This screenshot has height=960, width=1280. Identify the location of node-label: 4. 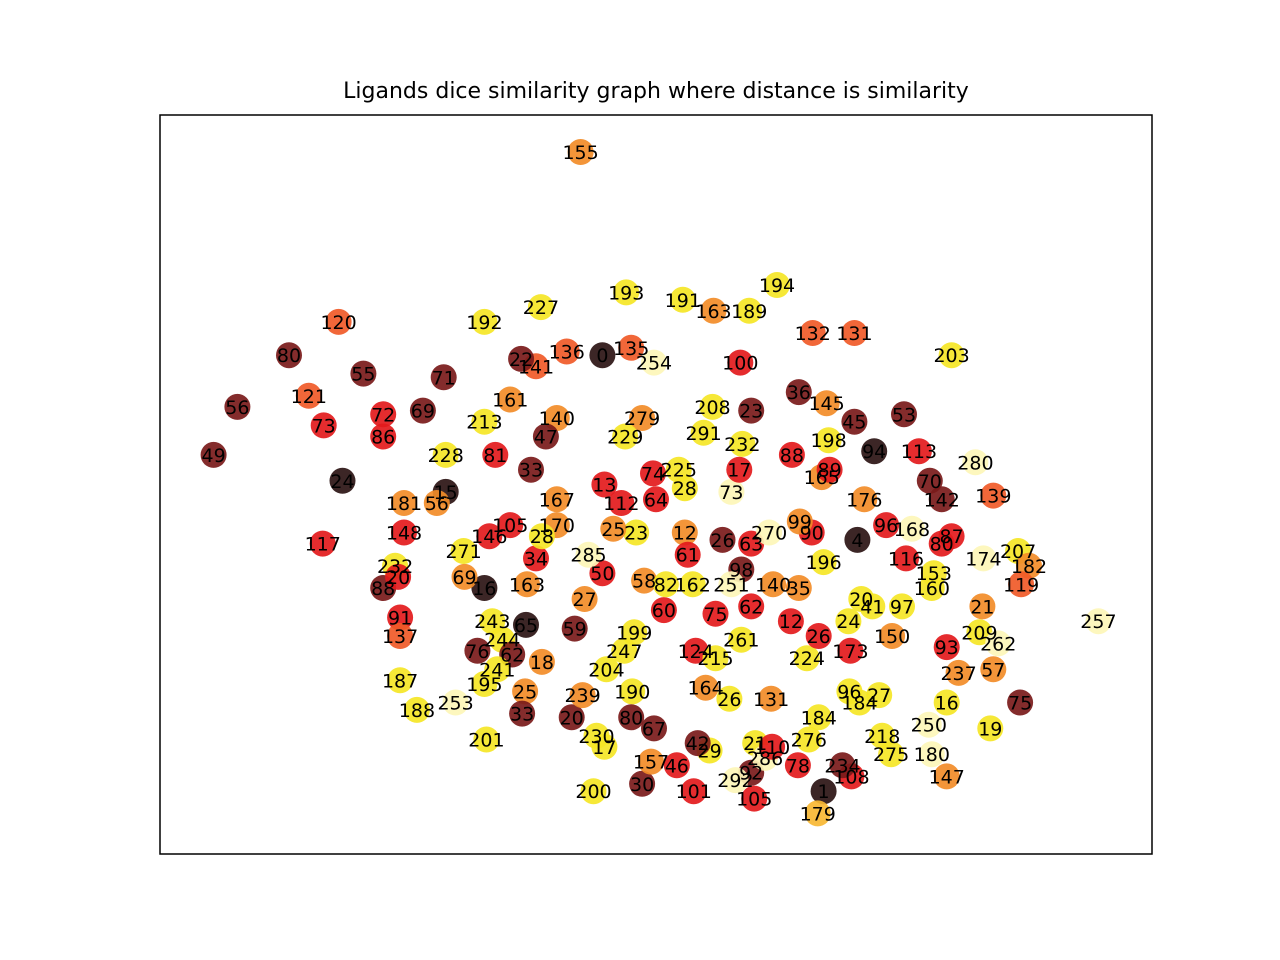
(857, 541).